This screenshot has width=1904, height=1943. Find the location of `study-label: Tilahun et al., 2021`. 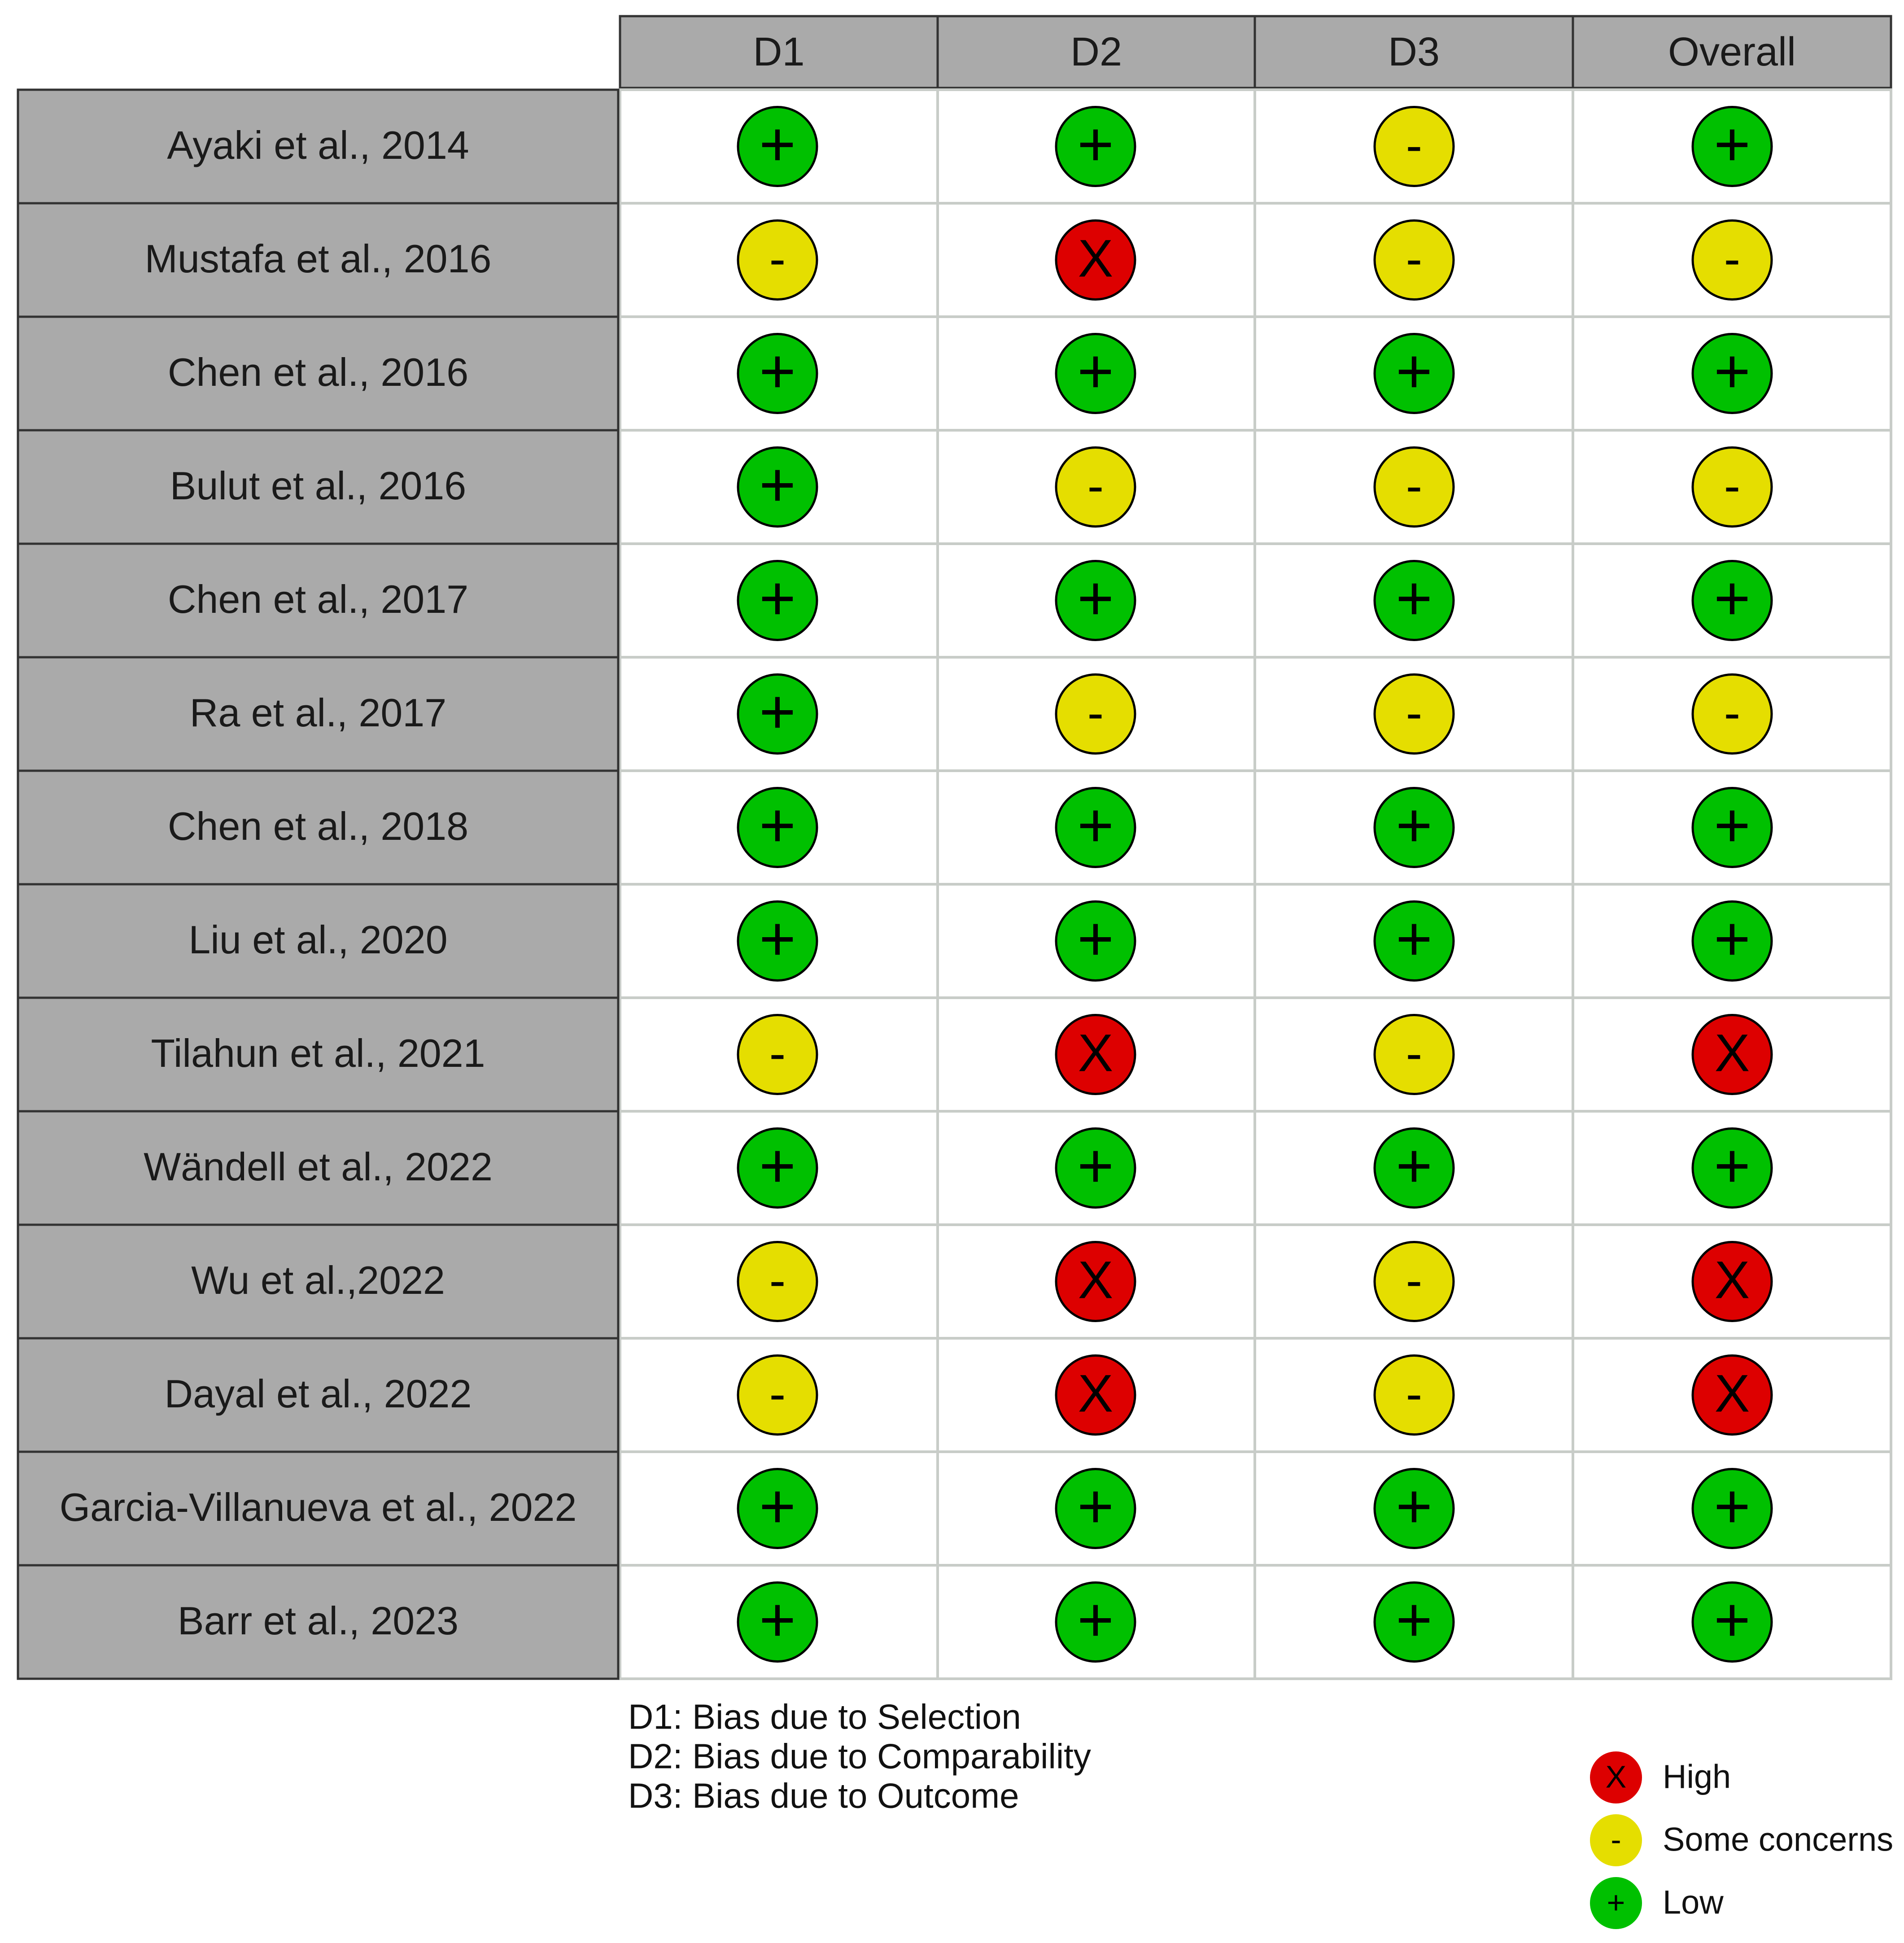

study-label: Tilahun et al., 2021 is located at coordinates (318, 1053).